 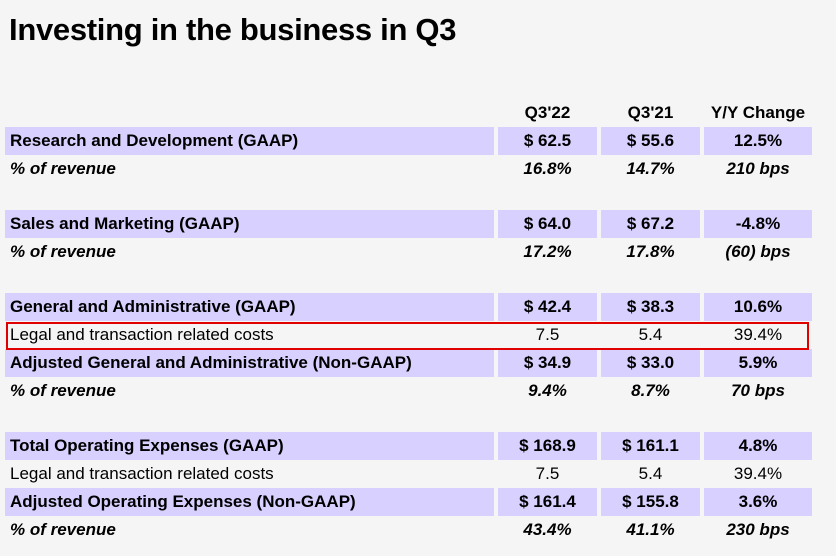 I want to click on row-value-yoy: 210 bps, so click(x=758, y=168).